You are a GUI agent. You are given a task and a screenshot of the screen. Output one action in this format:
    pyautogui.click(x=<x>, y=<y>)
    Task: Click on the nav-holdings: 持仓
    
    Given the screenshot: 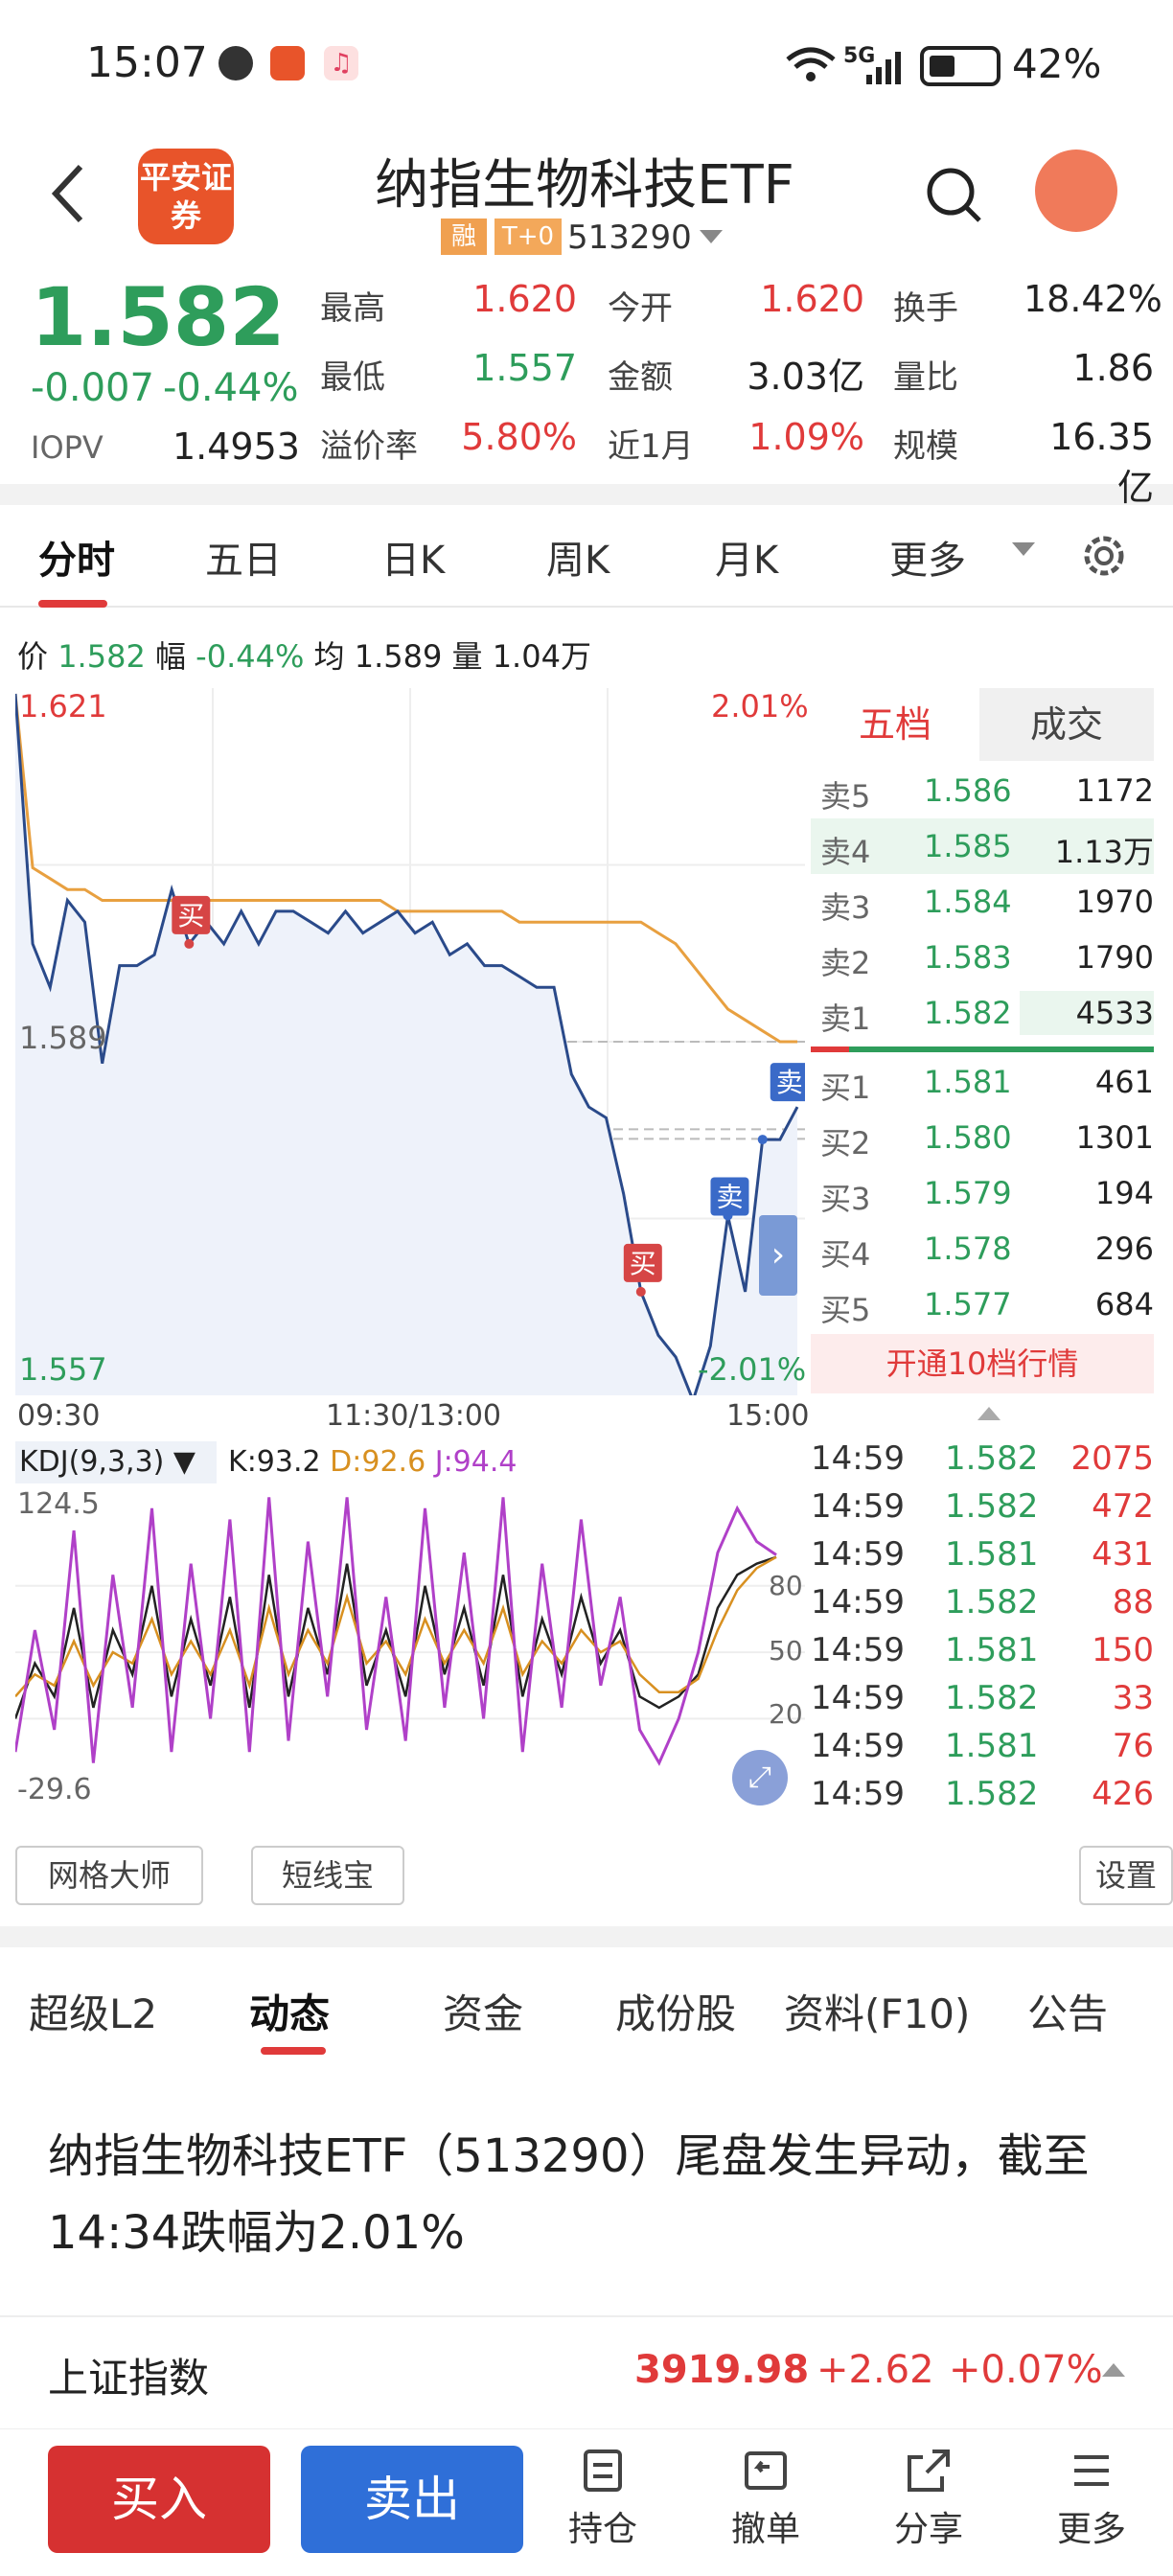 What is the action you would take?
    pyautogui.click(x=603, y=2498)
    